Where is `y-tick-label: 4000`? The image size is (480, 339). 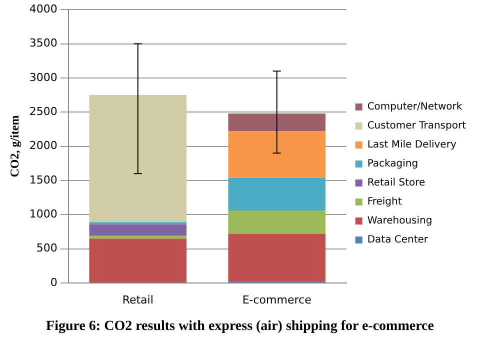 y-tick-label: 4000 is located at coordinates (43, 9).